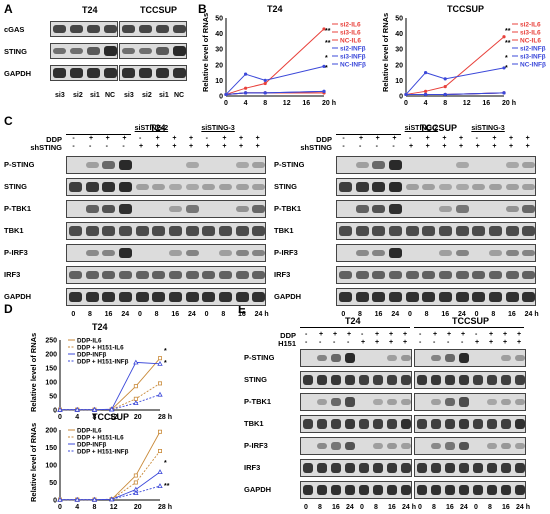  What do you see at coordinates (14, 29) in the screenshot?
I see `panel-a-row-cgas: cGAS` at bounding box center [14, 29].